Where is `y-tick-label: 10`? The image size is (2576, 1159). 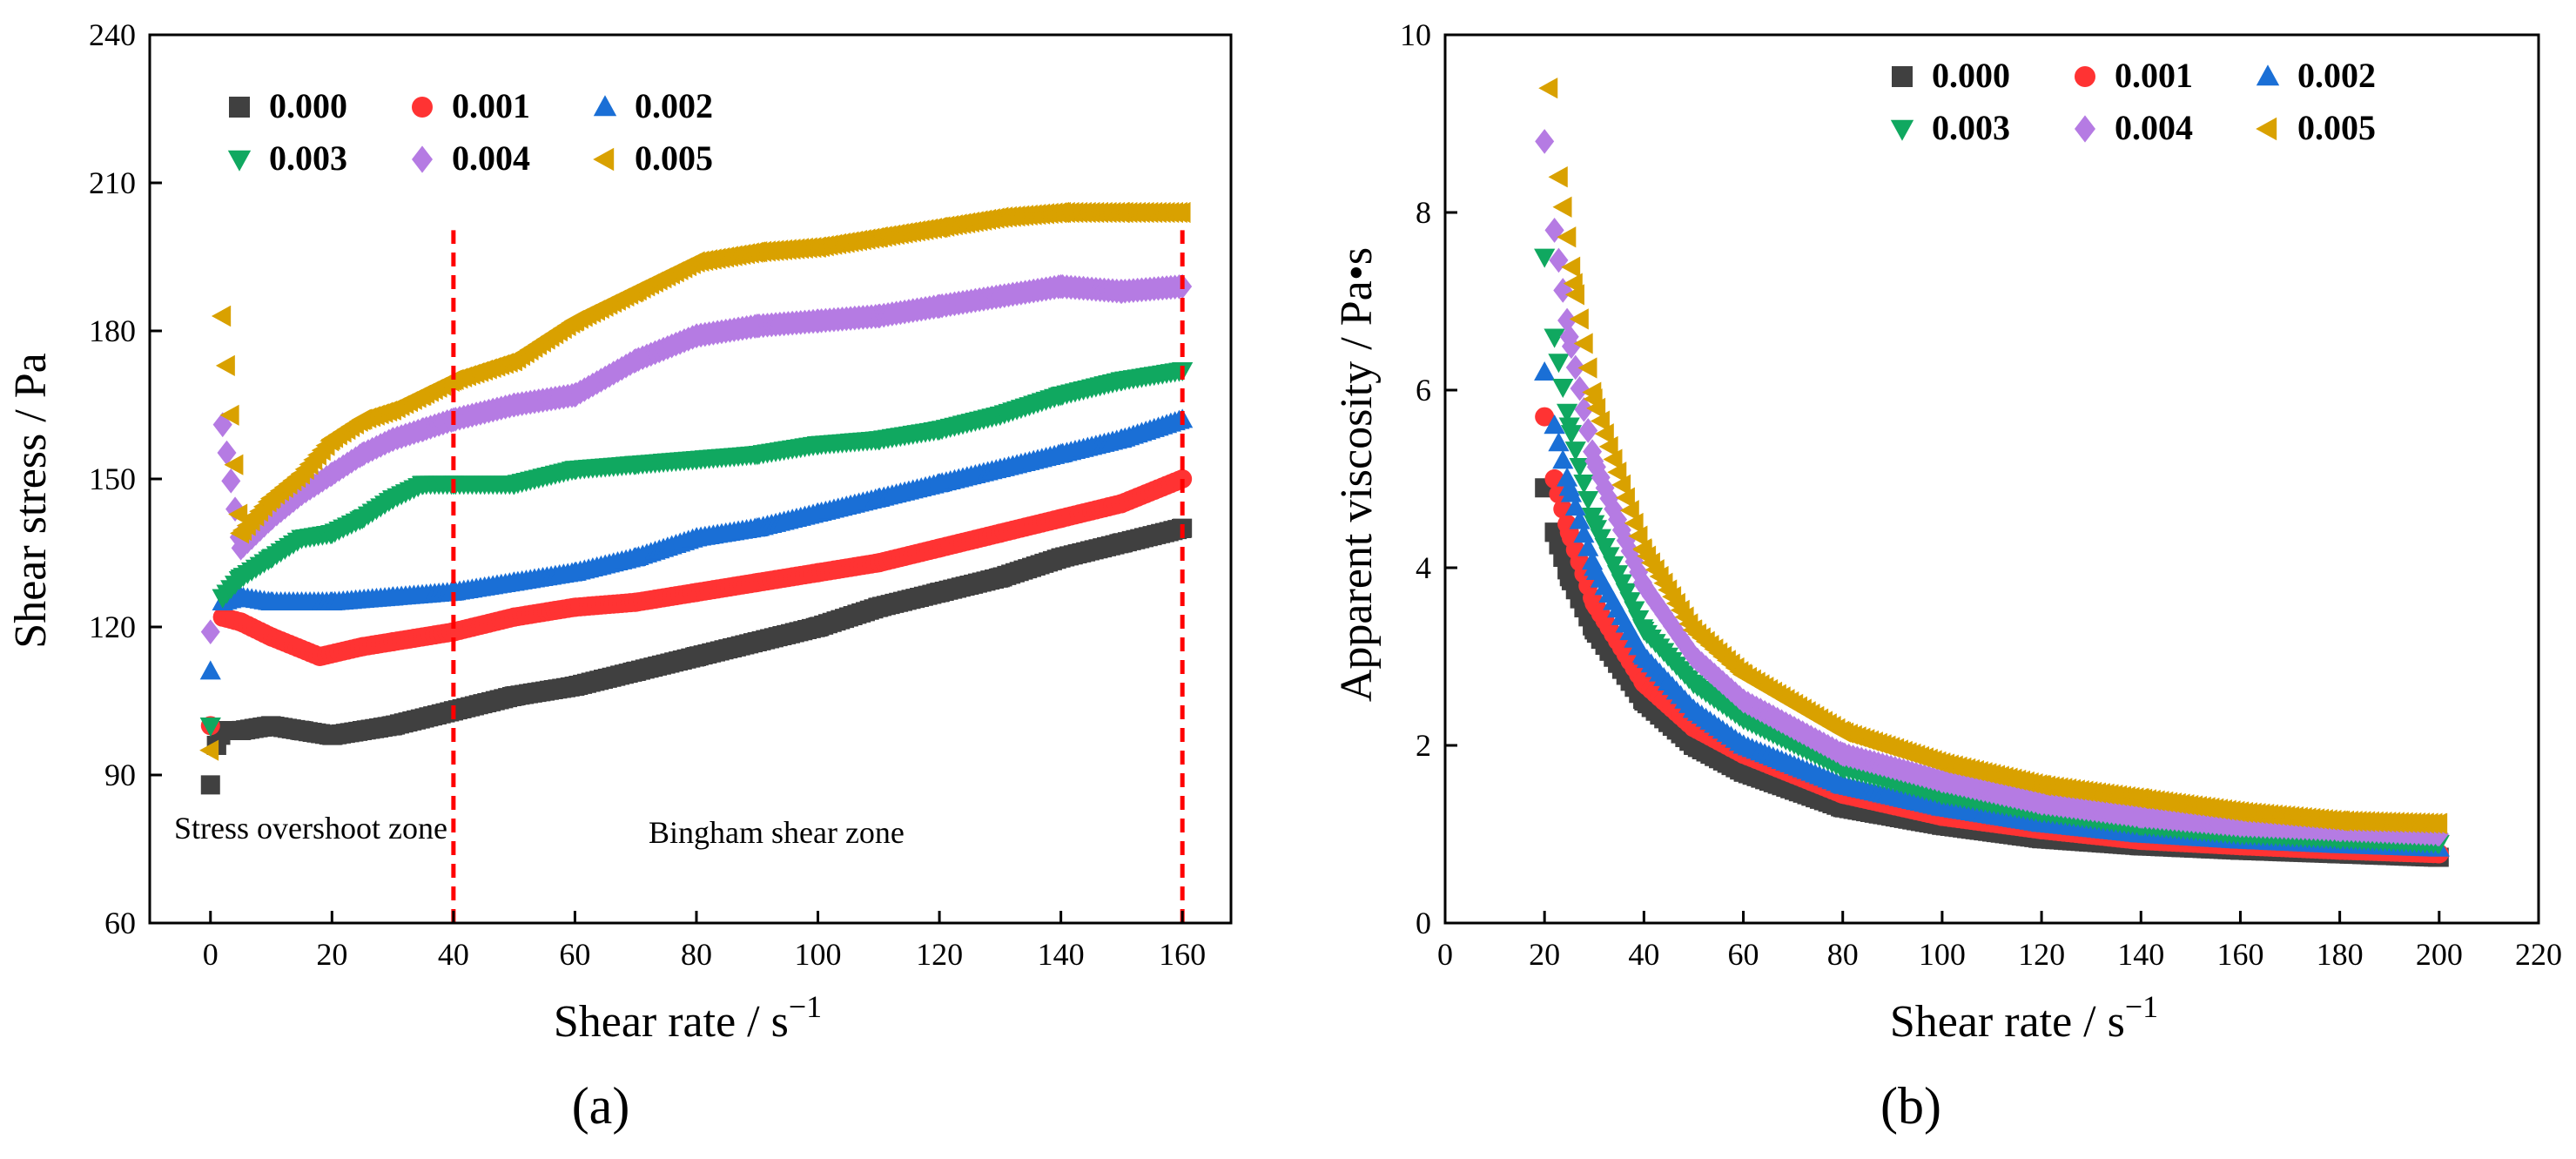 y-tick-label: 10 is located at coordinates (1415, 34).